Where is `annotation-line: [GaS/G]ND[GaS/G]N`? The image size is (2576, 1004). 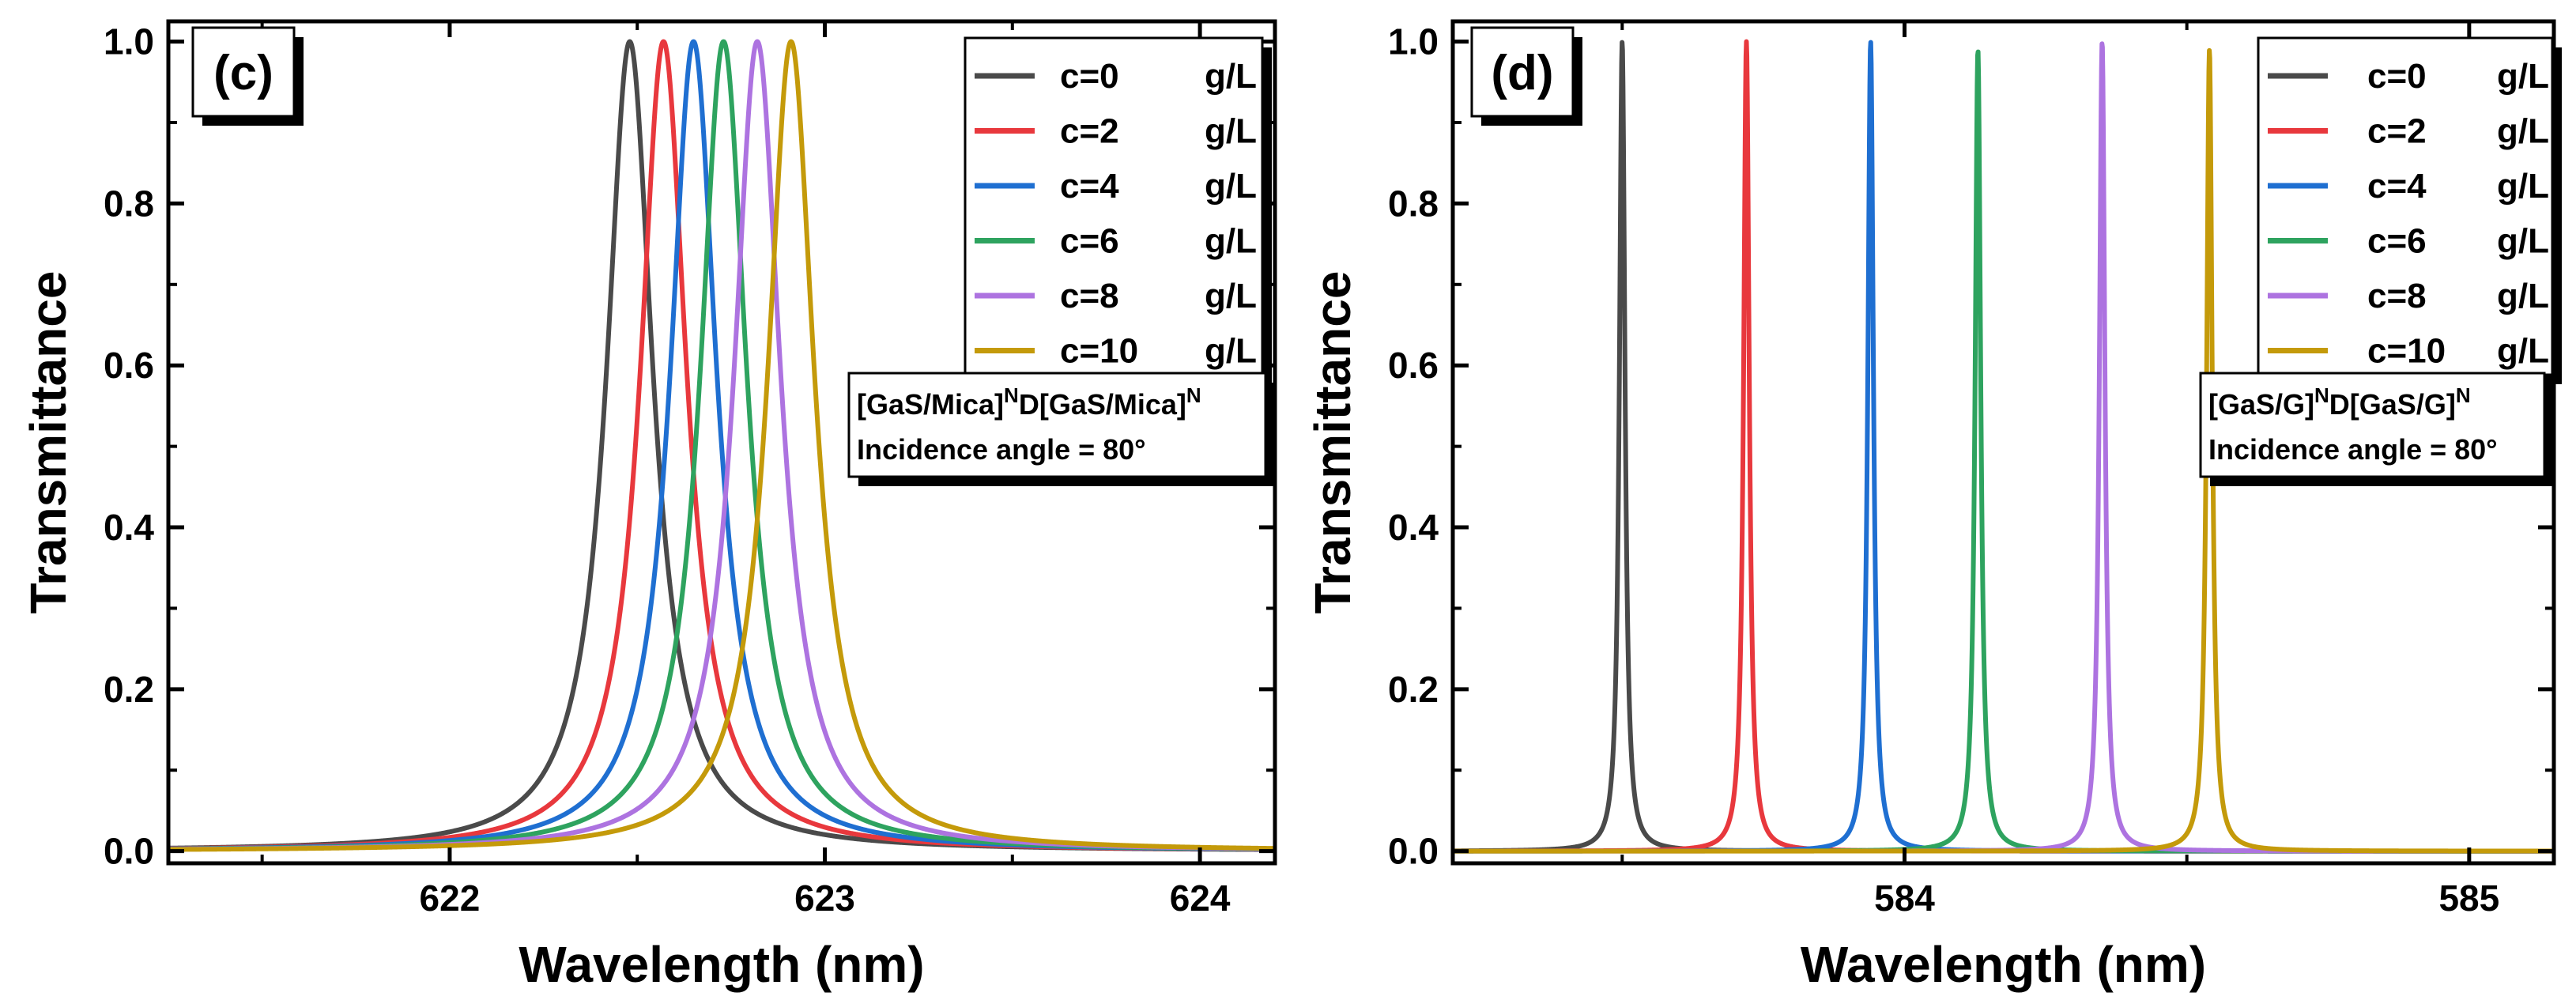 annotation-line: [GaS/G]ND[GaS/G]N is located at coordinates (2339, 402).